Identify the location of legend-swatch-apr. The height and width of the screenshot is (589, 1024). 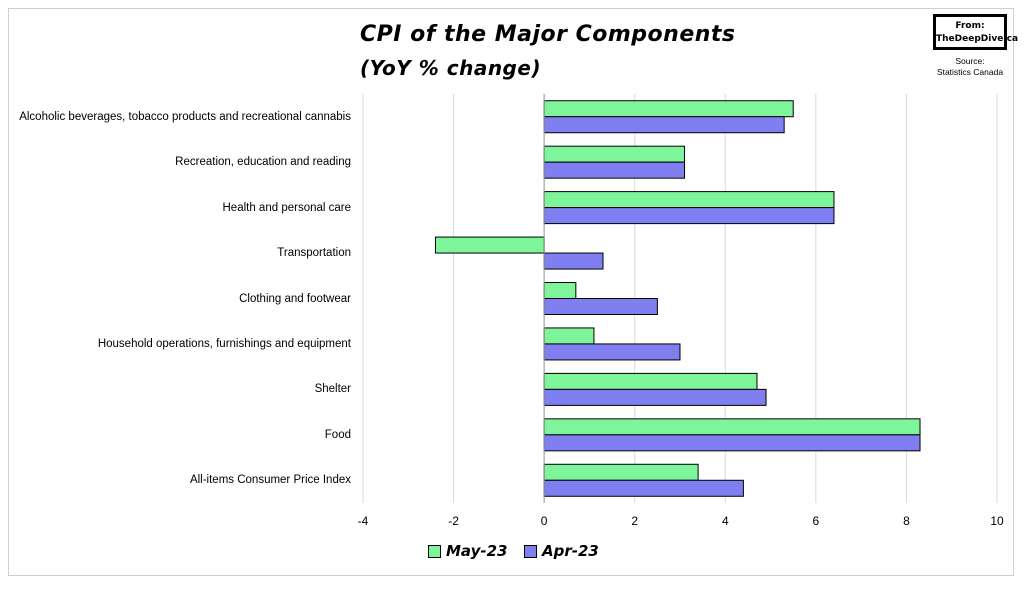
(530, 551).